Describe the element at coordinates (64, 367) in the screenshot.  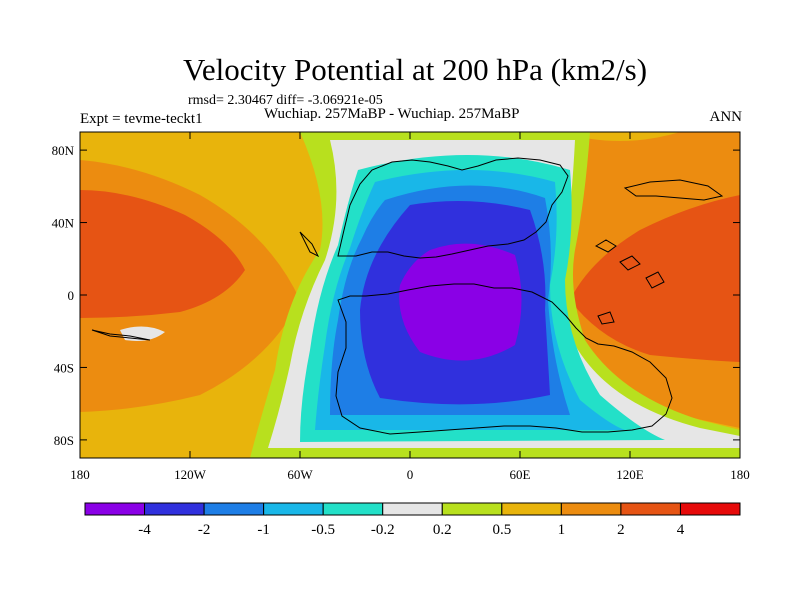
I see `y-tick-label: 40S` at that location.